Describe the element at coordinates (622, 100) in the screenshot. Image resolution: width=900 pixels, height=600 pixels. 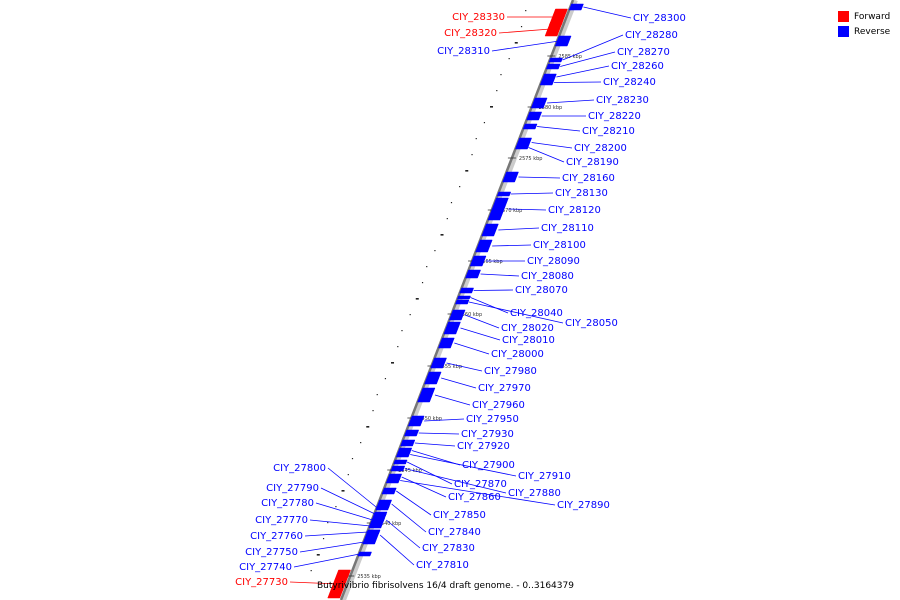
I see `gene-label: CIY_28230` at that location.